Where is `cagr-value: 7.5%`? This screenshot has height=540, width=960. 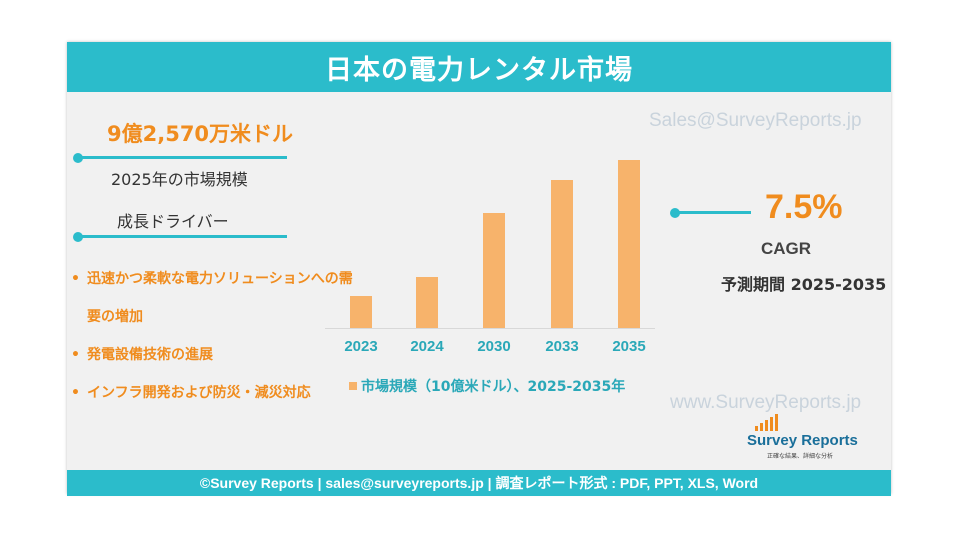
cagr-value: 7.5% is located at coordinates (804, 207).